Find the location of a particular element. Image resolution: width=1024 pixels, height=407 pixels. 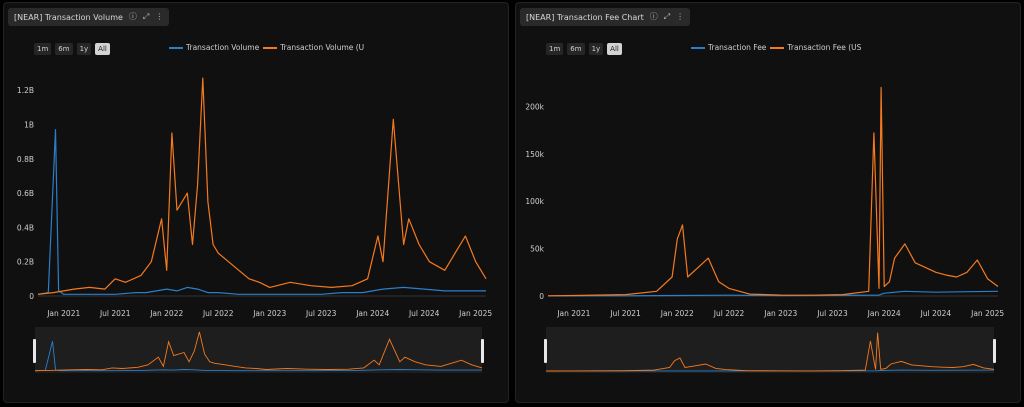

y-tick-label: 0.2B is located at coordinates (25, 262).